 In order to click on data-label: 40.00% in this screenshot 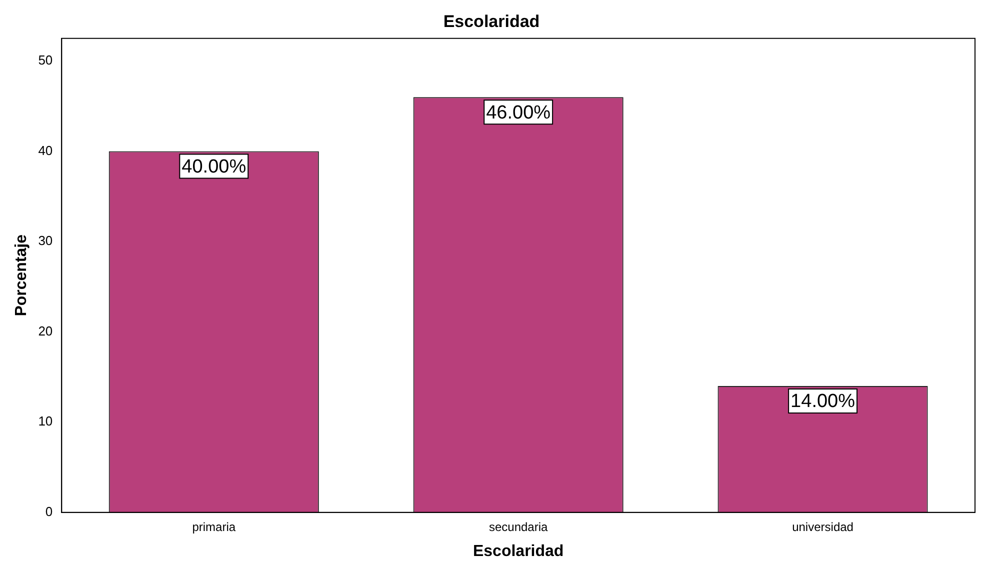, I will do `click(214, 167)`.